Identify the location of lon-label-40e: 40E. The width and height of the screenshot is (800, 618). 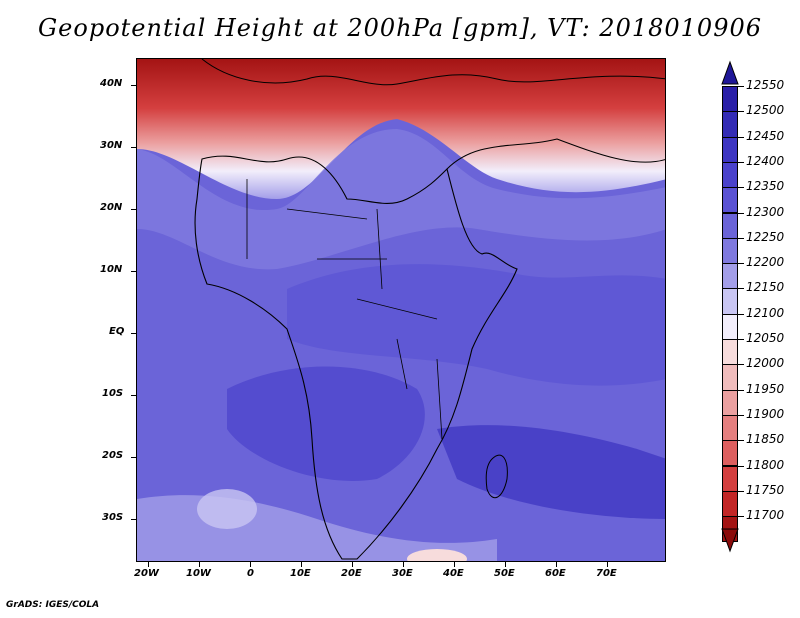
(453, 573).